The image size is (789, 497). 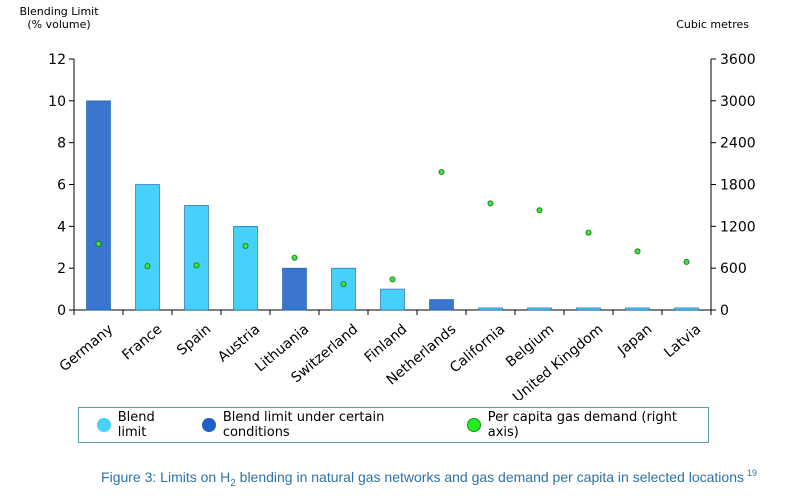 What do you see at coordinates (57, 60) in the screenshot?
I see `left-tick-label: 12` at bounding box center [57, 60].